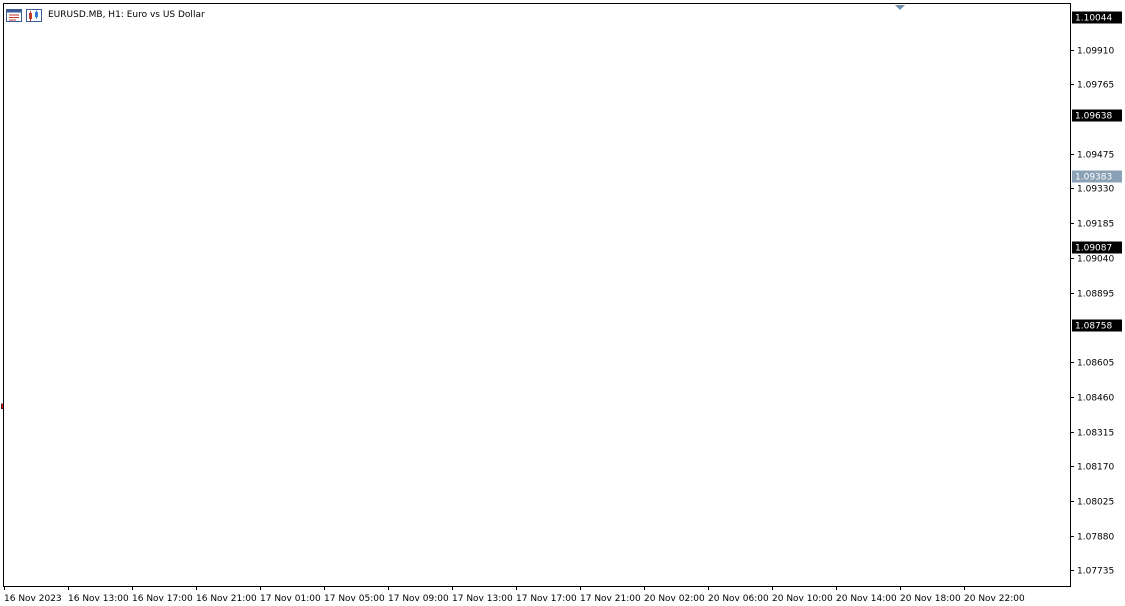 The image size is (1125, 606). Describe the element at coordinates (1093, 249) in the screenshot. I see `hline-price-label: 1.09087` at that location.